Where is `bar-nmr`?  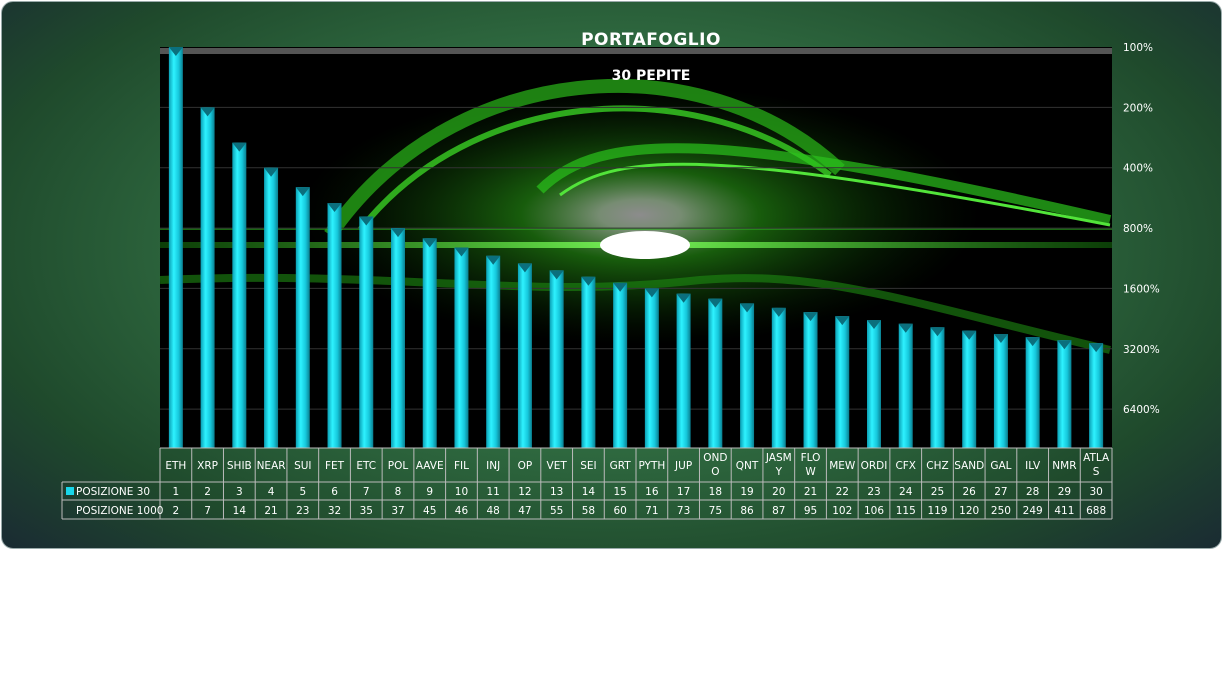 bar-nmr is located at coordinates (1064, 394).